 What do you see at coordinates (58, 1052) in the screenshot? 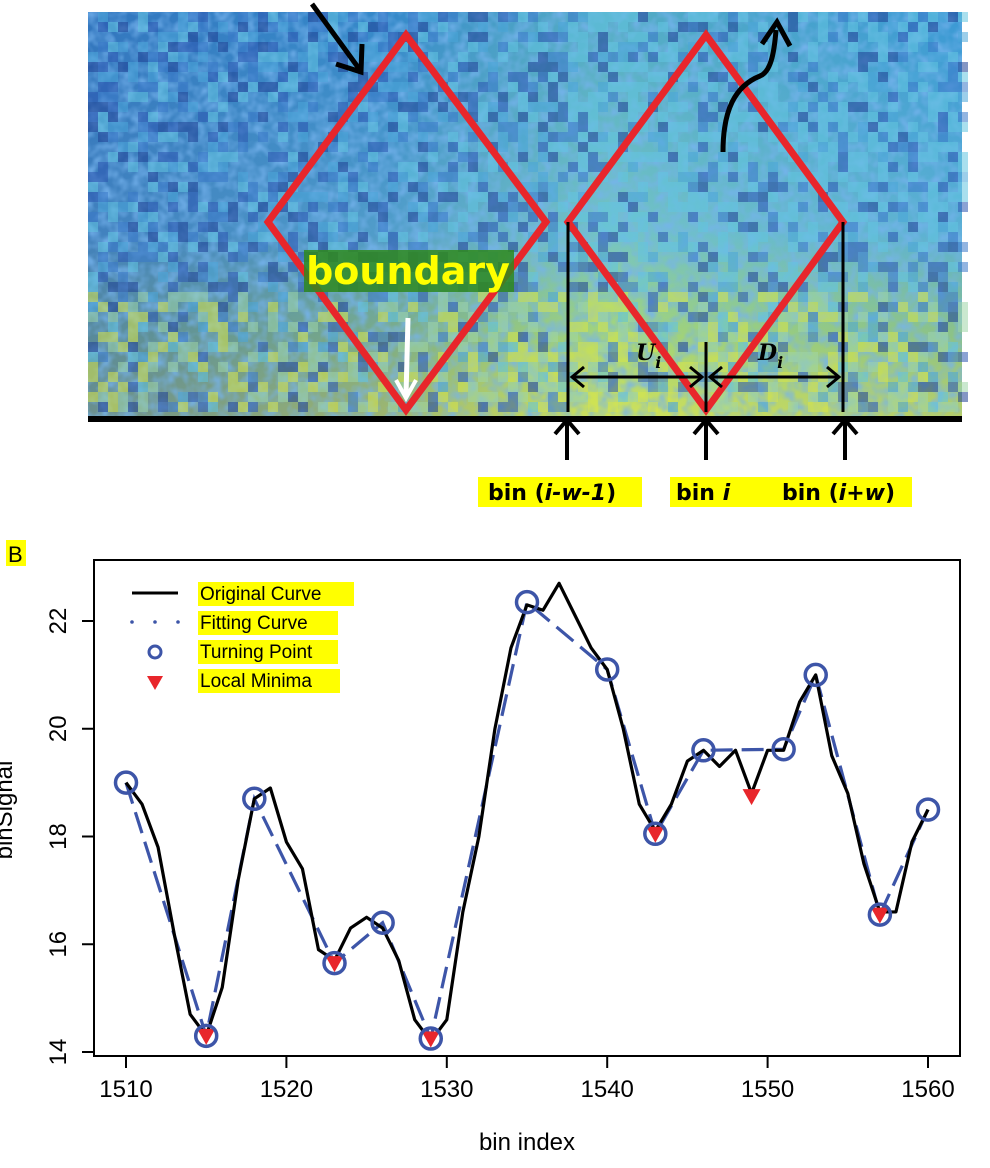
I see `y-tick-label: 14` at bounding box center [58, 1052].